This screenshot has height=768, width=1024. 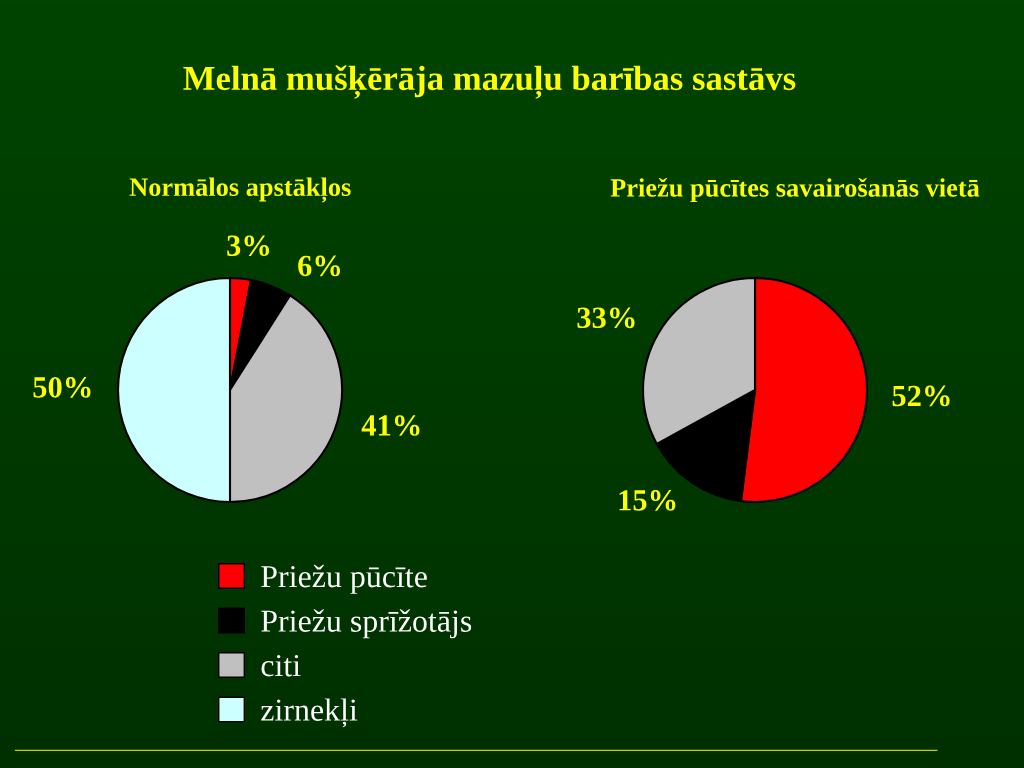 I want to click on legend-label: zirnekļi, so click(x=309, y=713).